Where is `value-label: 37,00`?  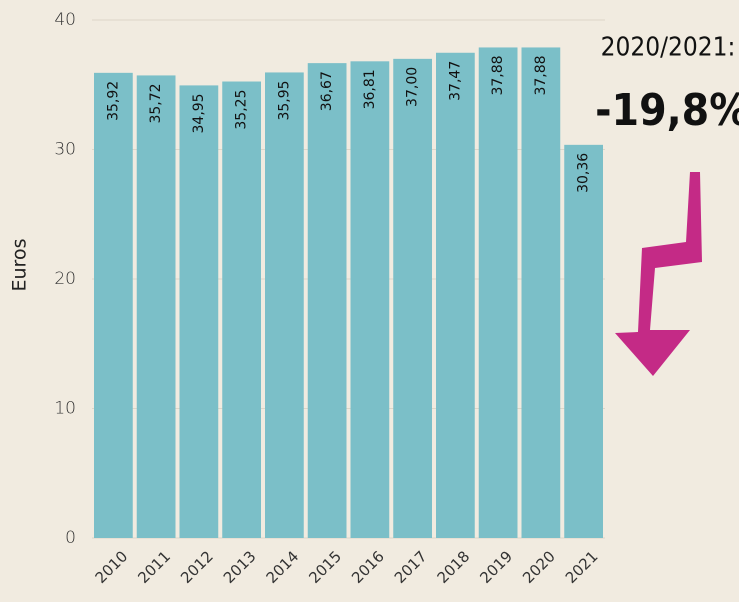
value-label: 37,00 is located at coordinates (413, 87).